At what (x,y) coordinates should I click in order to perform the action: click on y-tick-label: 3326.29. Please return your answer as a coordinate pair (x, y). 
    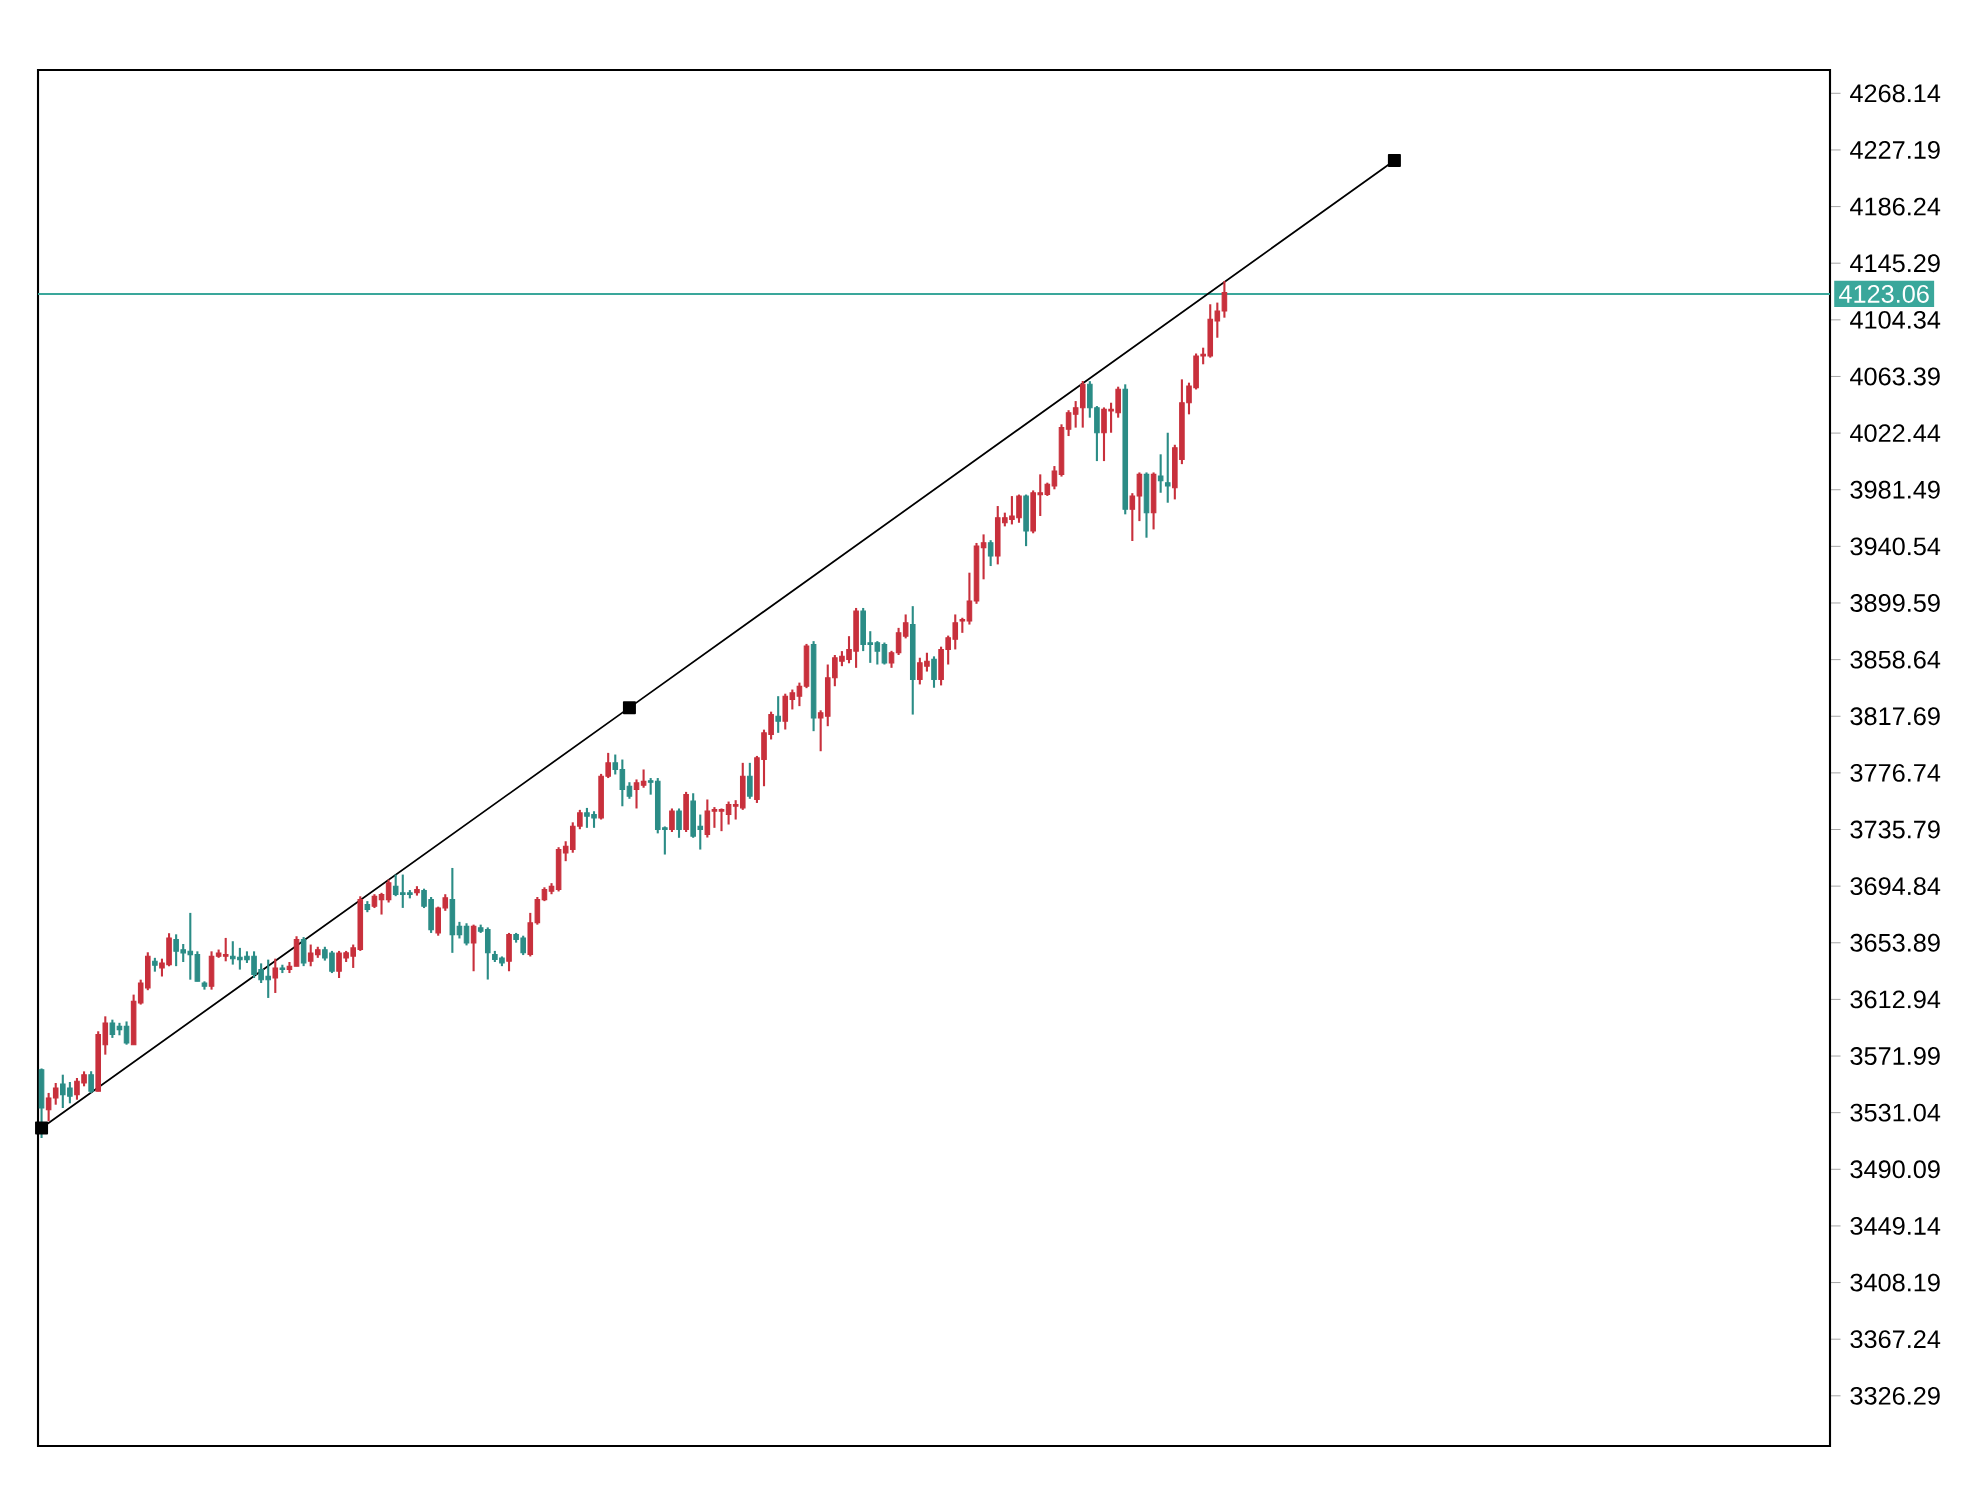
    Looking at the image, I should click on (1895, 1395).